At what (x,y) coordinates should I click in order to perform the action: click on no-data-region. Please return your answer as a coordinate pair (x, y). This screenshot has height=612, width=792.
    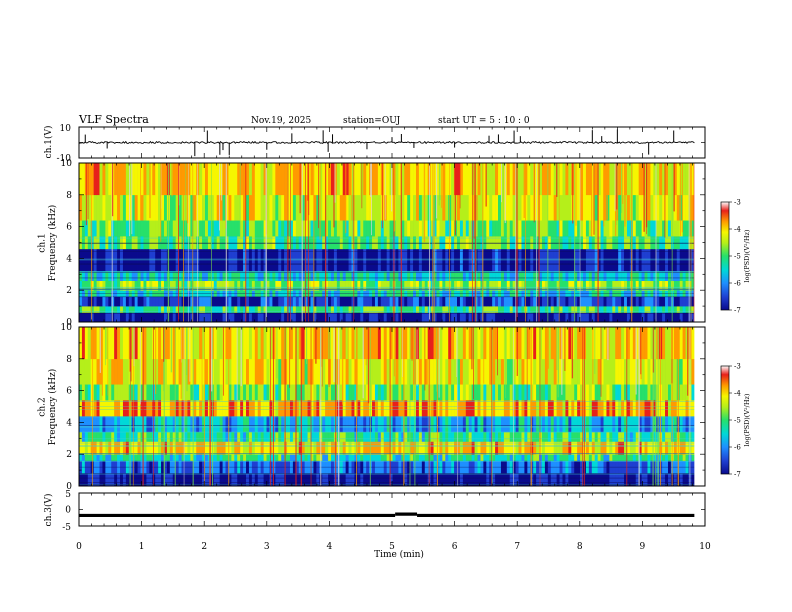
    Looking at the image, I should click on (699, 406).